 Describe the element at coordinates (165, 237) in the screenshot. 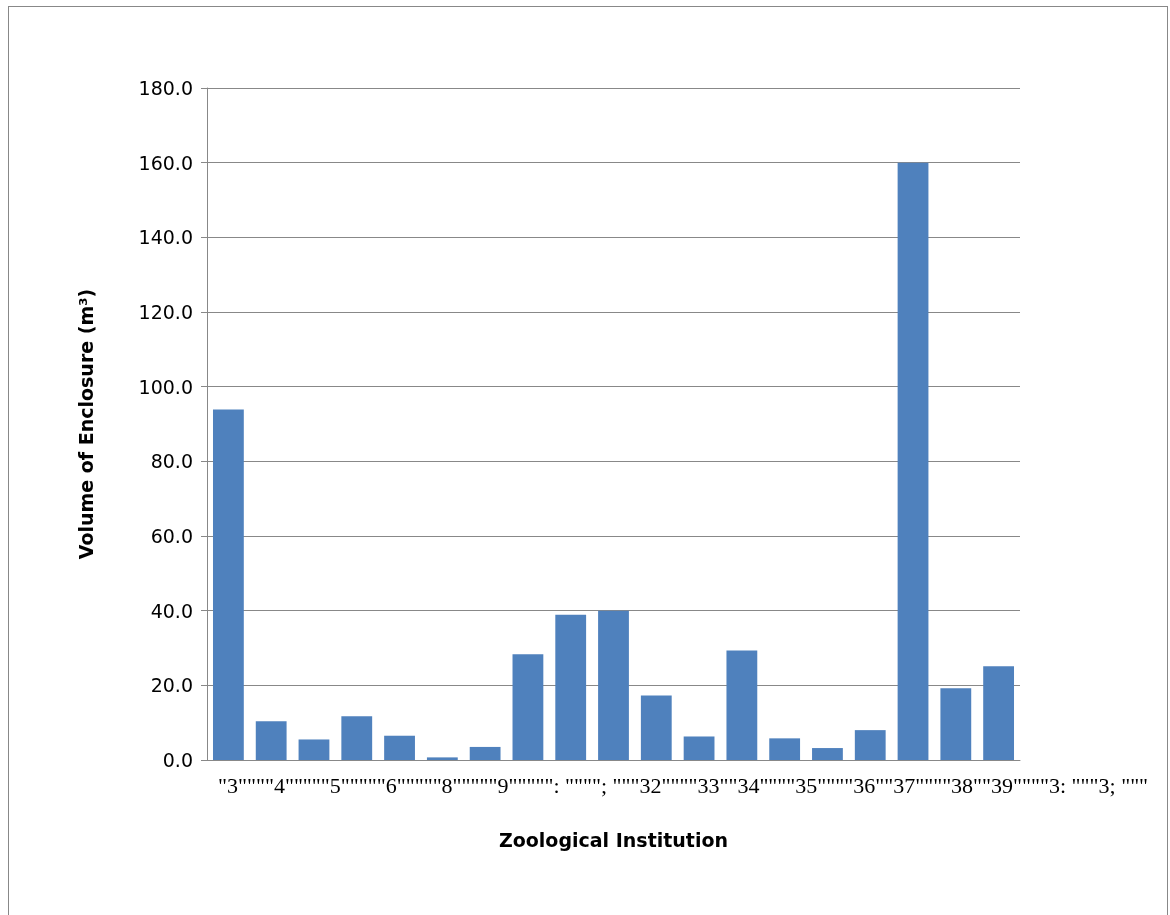

I see `y-tick-label: 140.0` at that location.